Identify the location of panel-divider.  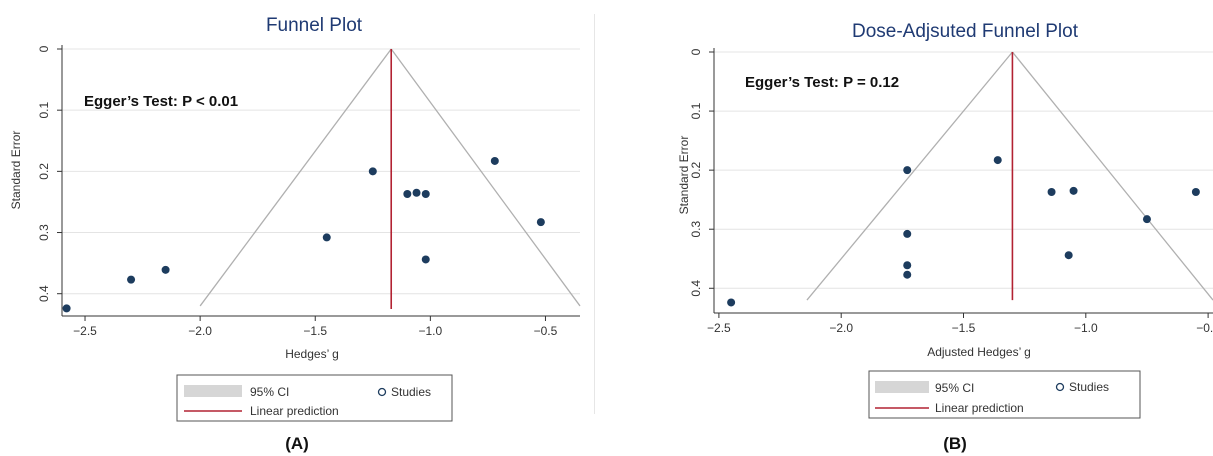
(594, 214).